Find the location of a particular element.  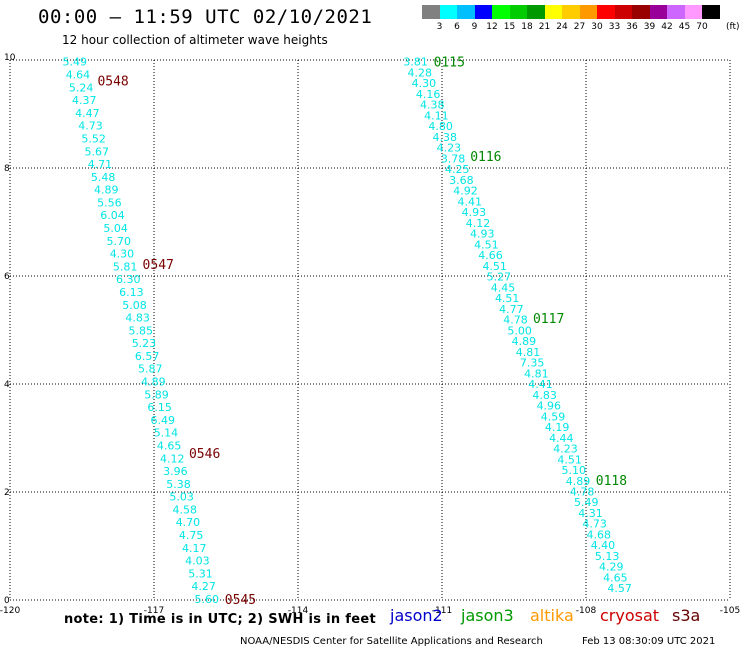

wave-height-label: 4.68 is located at coordinates (599, 534).